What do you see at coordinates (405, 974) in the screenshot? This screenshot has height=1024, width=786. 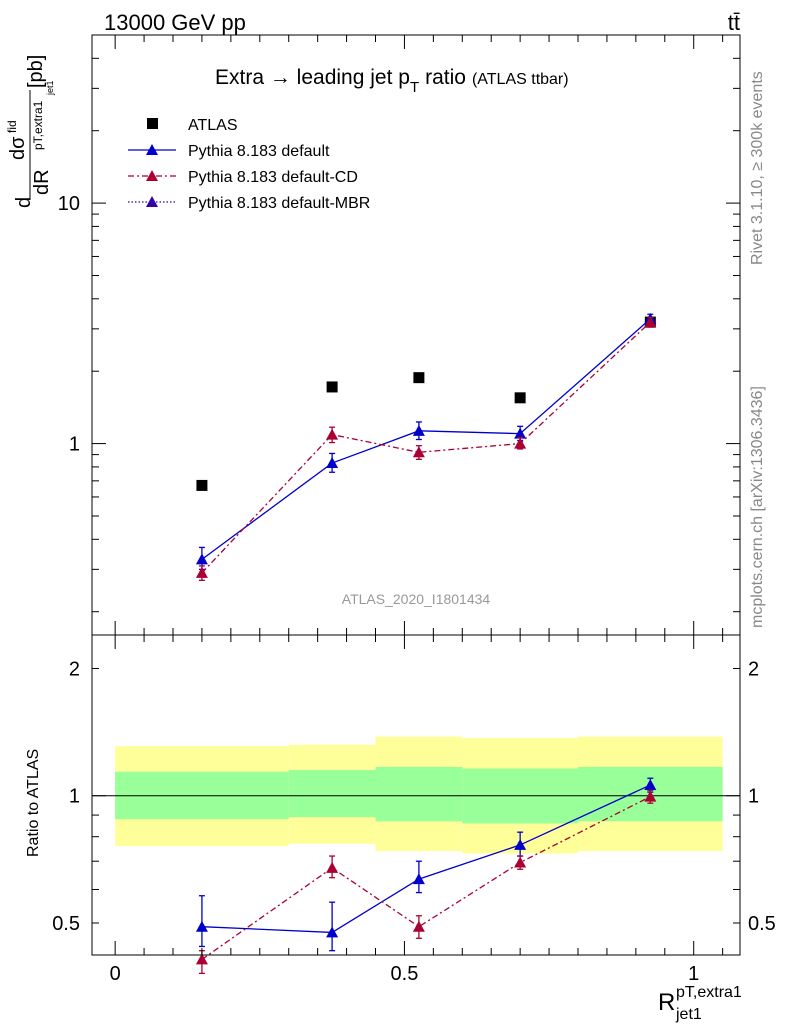 I see `xtick-label: 0.5` at bounding box center [405, 974].